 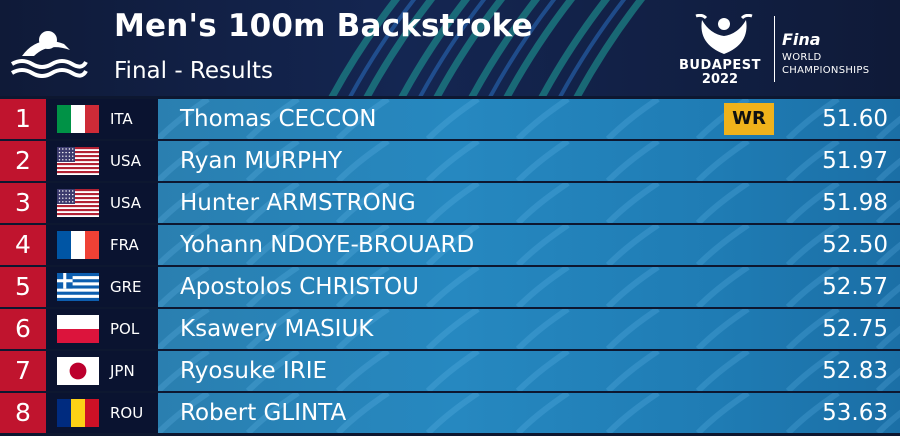 What do you see at coordinates (133, 245) in the screenshot?
I see `country-code: FRA` at bounding box center [133, 245].